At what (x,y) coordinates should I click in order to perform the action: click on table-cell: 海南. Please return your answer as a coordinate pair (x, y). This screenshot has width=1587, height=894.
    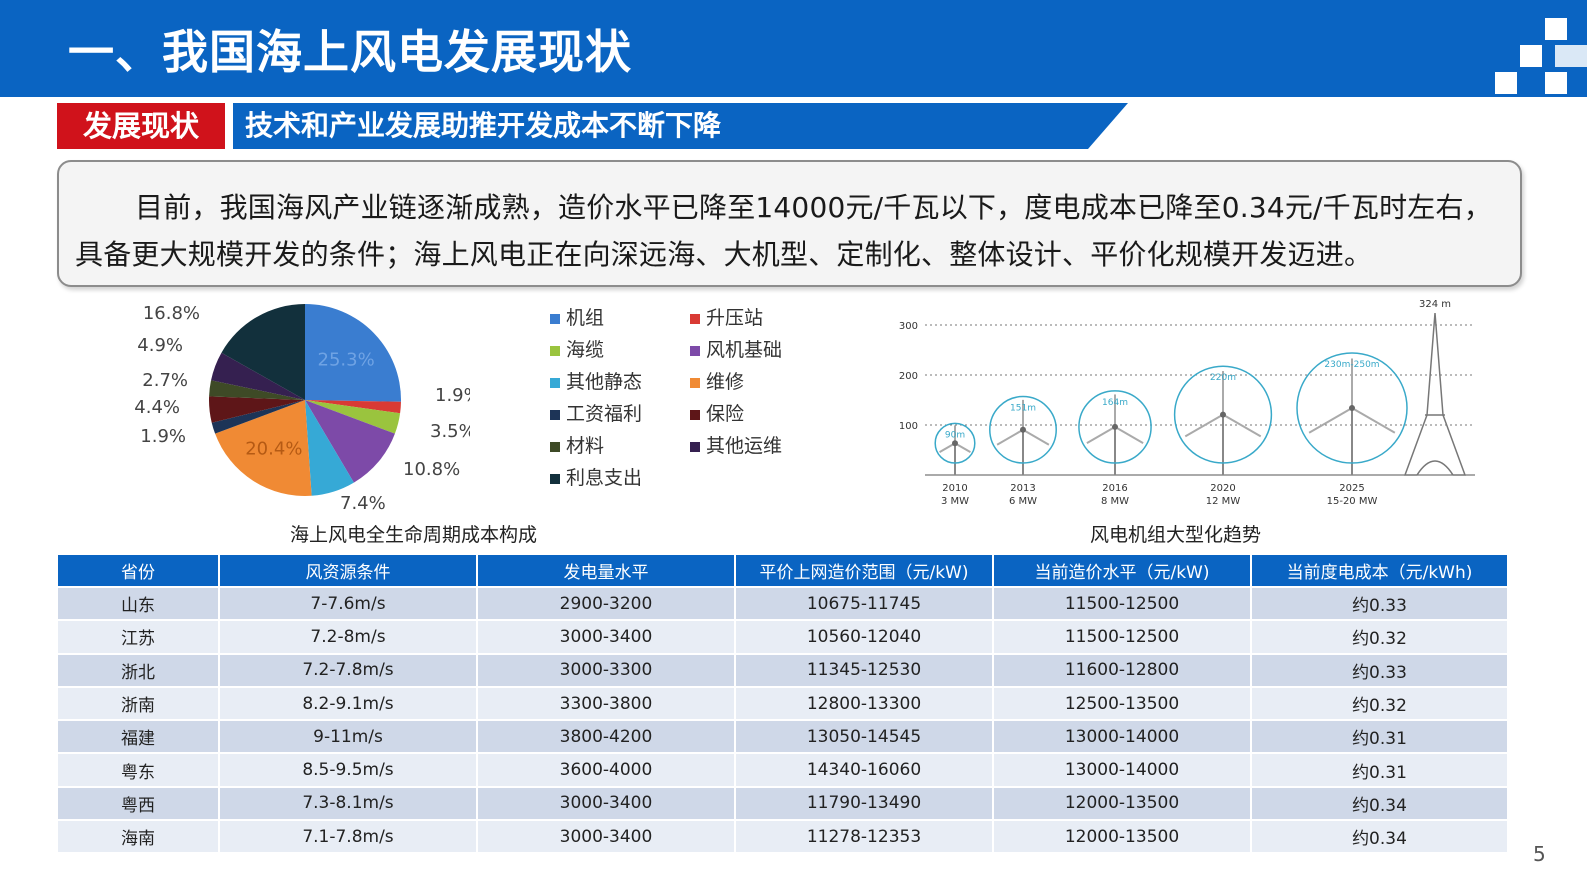
    Looking at the image, I should click on (139, 836).